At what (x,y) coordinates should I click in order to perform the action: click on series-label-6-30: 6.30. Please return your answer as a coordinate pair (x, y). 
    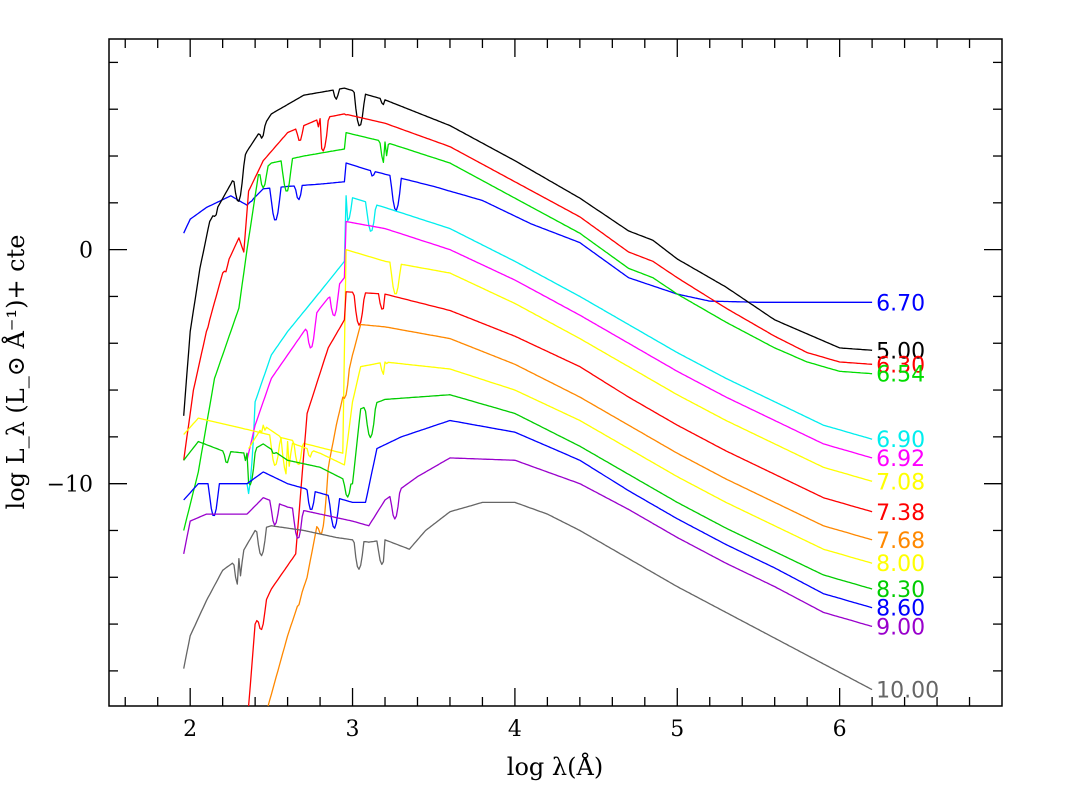
    Looking at the image, I should click on (900, 365).